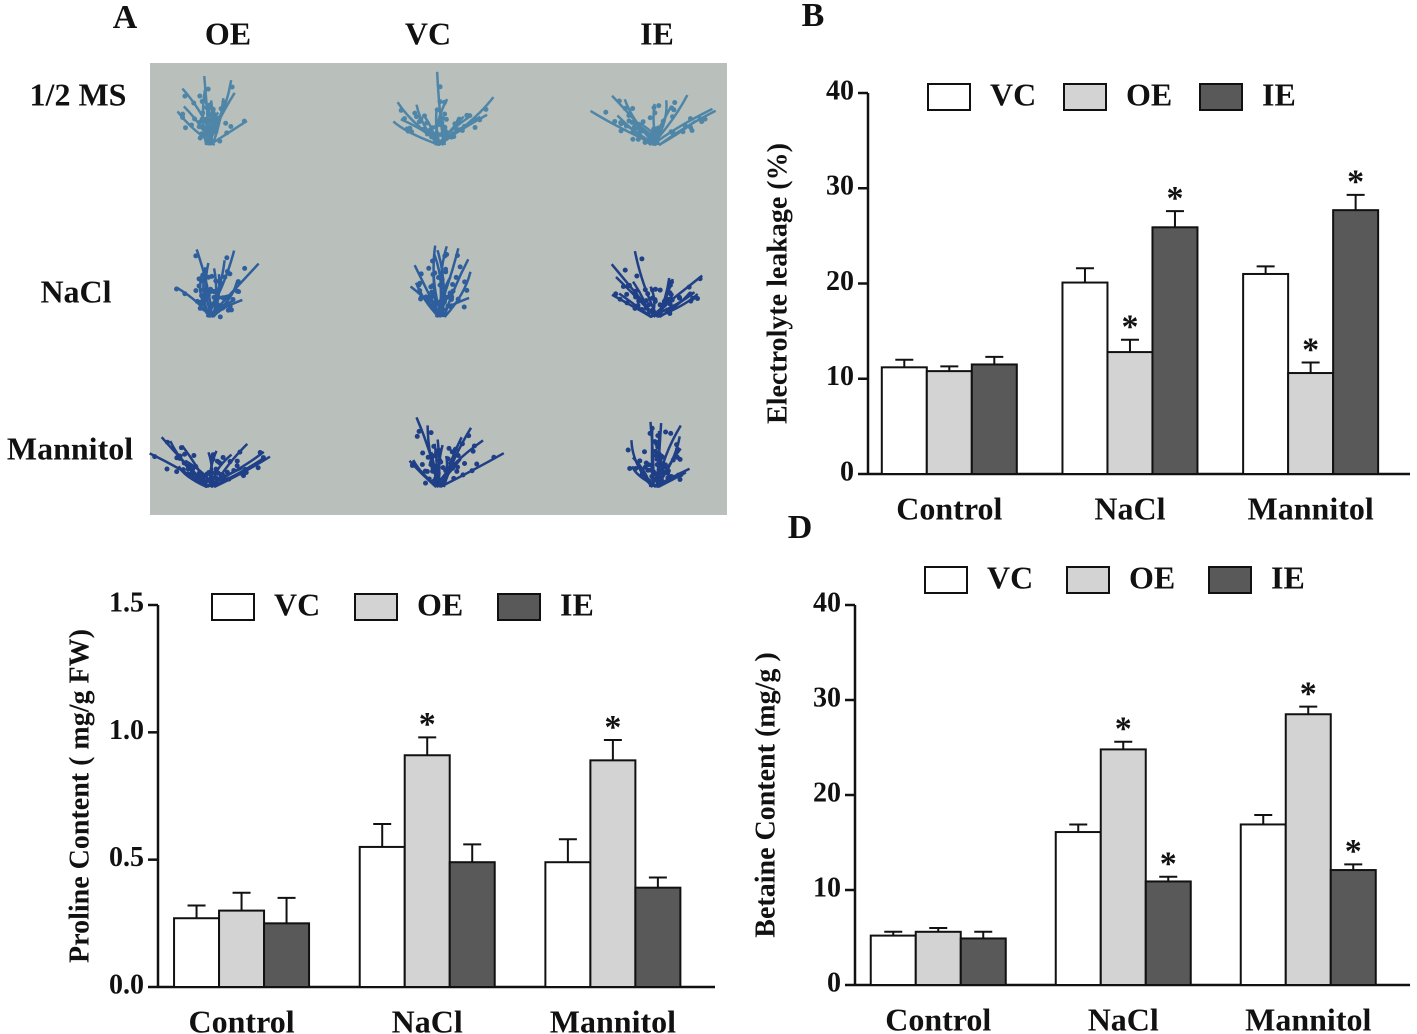  What do you see at coordinates (657, 33) in the screenshot?
I see `column-label: IE` at bounding box center [657, 33].